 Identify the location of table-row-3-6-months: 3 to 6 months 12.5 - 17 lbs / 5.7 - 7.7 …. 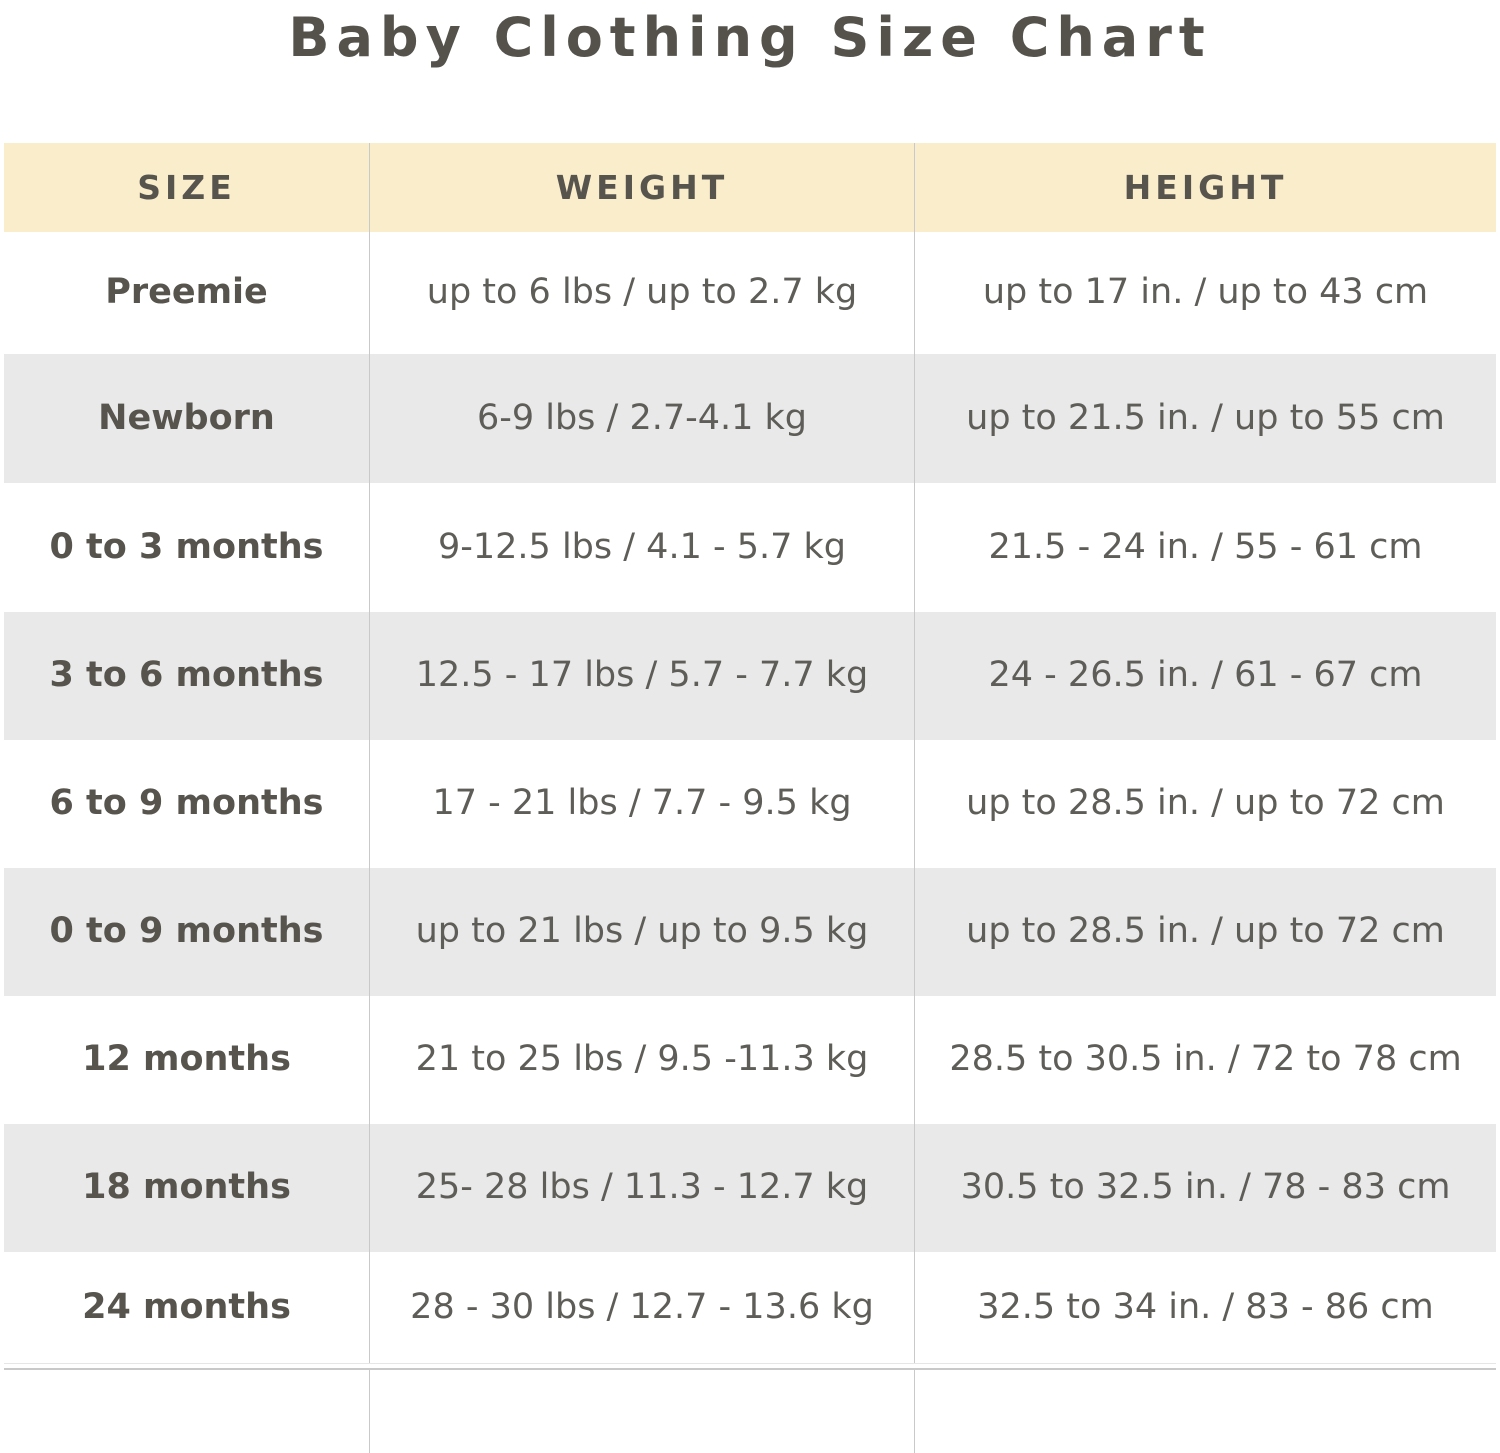
(750, 676).